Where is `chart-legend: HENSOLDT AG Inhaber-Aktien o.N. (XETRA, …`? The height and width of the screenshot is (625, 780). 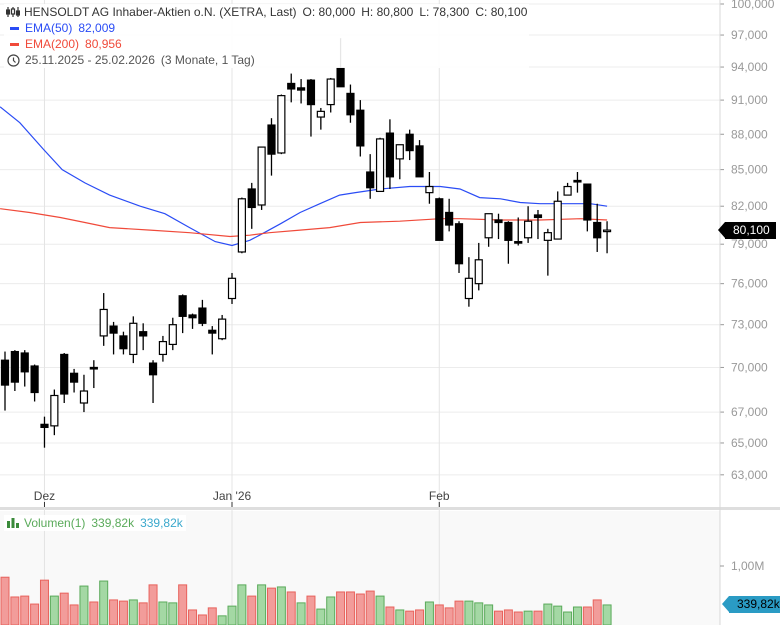
chart-legend: HENSOLDT AG Inhaber-Aktien o.N. (XETRA, … is located at coordinates (267, 36).